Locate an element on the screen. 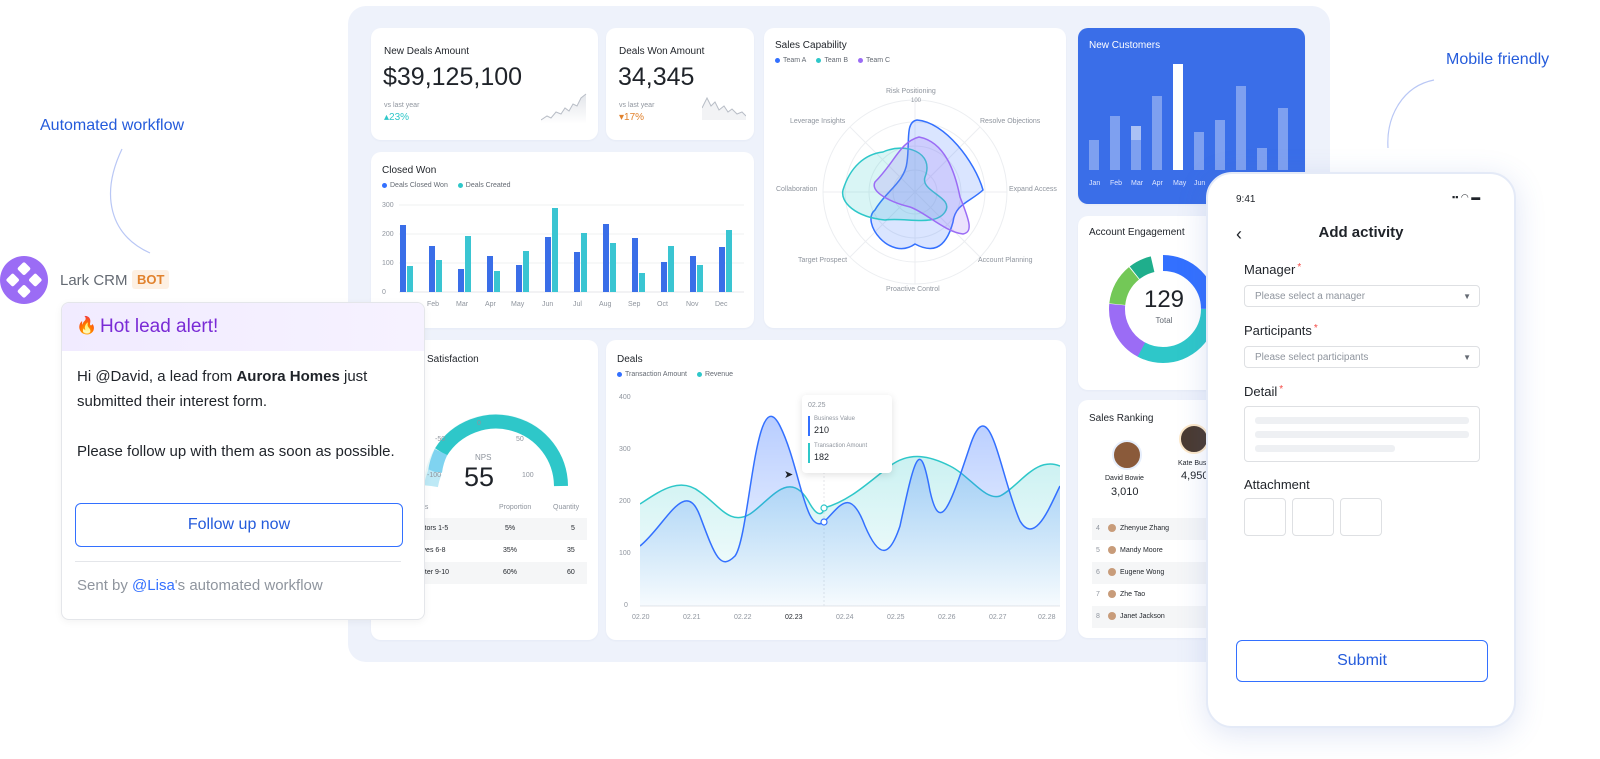 The image size is (1600, 759). arrow-up-icon: ▴ is located at coordinates (387, 117).